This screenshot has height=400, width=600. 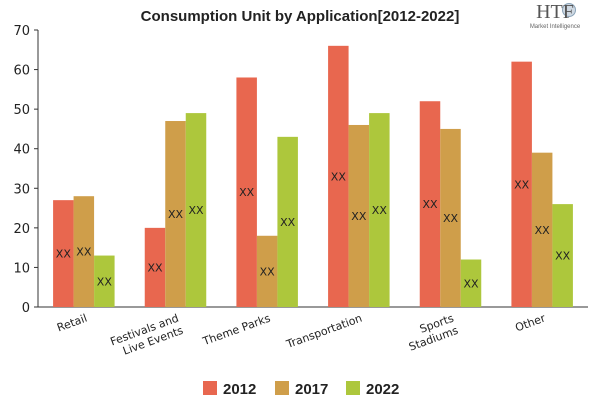 I want to click on logo-subtitle: Market Intelligence, so click(x=555, y=27).